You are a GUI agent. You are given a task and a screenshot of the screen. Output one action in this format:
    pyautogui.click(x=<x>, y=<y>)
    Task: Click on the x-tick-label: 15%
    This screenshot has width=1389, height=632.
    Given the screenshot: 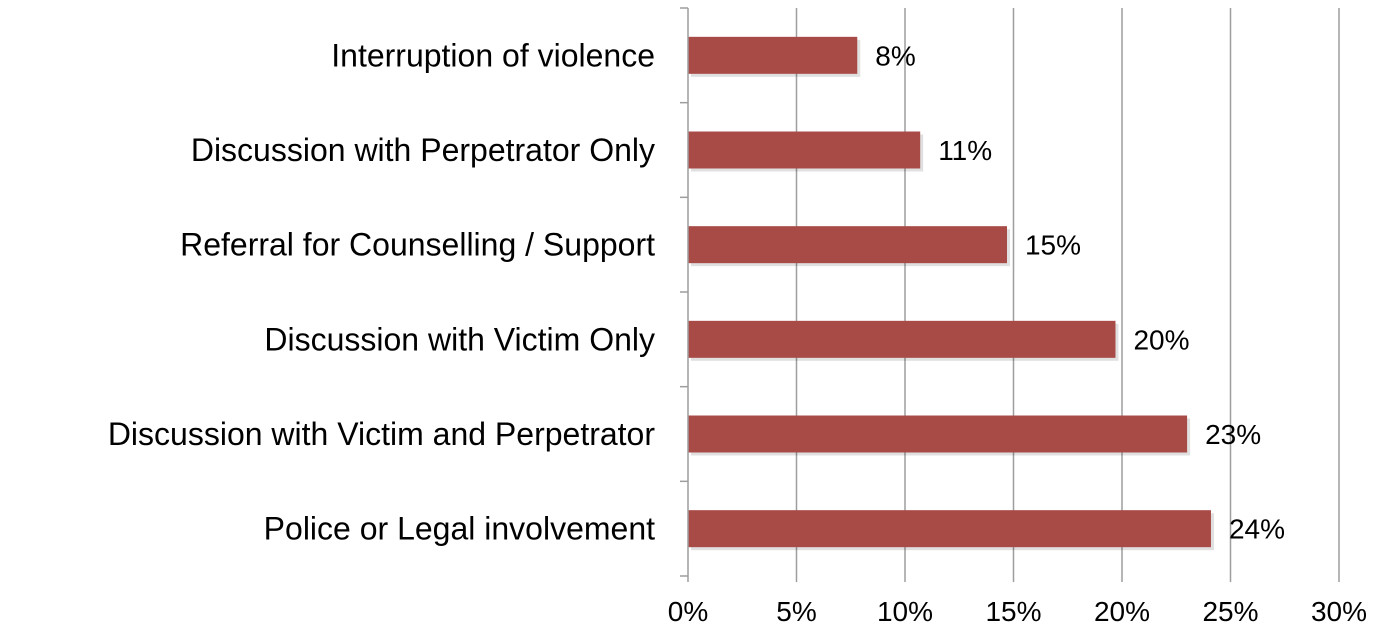 What is the action you would take?
    pyautogui.click(x=1013, y=611)
    